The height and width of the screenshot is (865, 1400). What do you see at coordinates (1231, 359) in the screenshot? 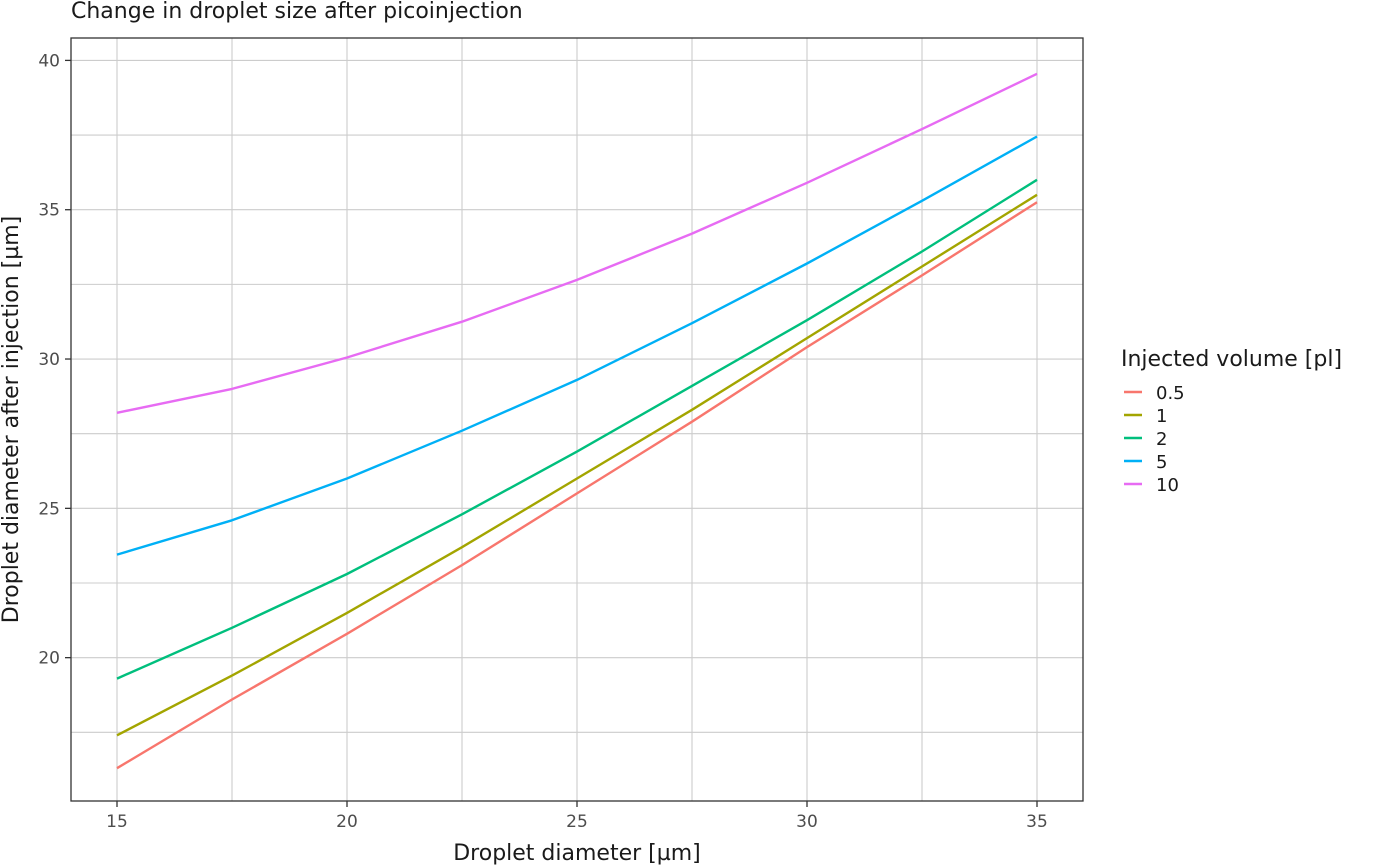
I see `legend-title: Injected volume [pl]` at bounding box center [1231, 359].